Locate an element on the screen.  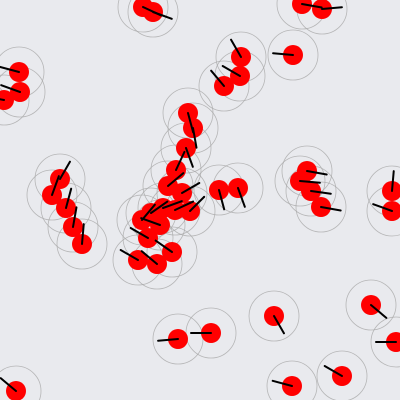
agent-26-heading-line is located at coordinates (148, 212).